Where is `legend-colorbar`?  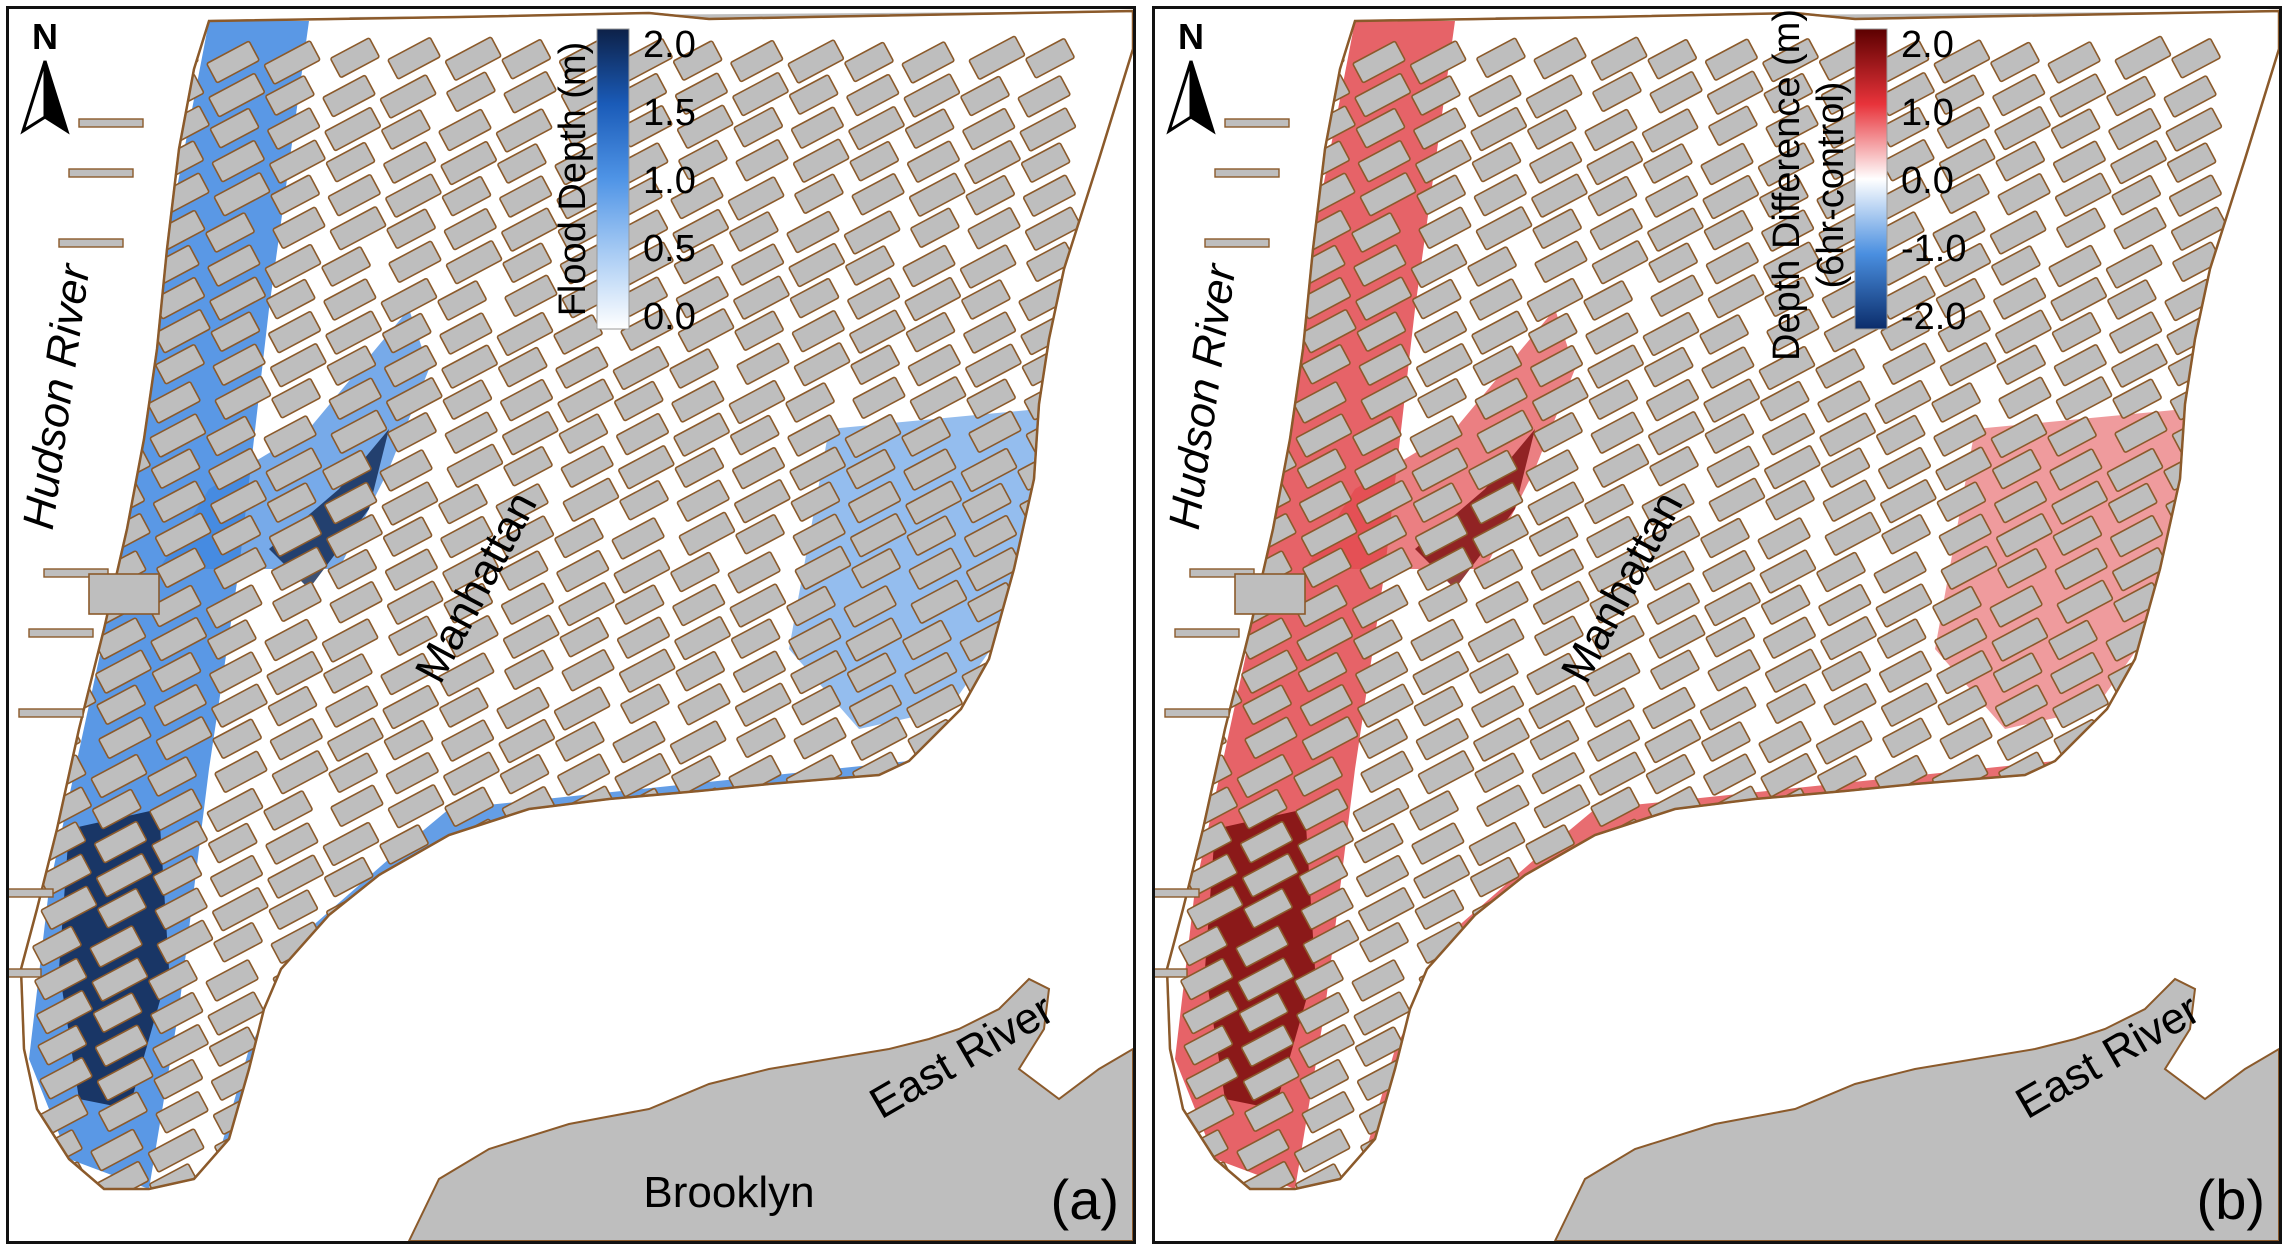
legend-colorbar is located at coordinates (613, 179).